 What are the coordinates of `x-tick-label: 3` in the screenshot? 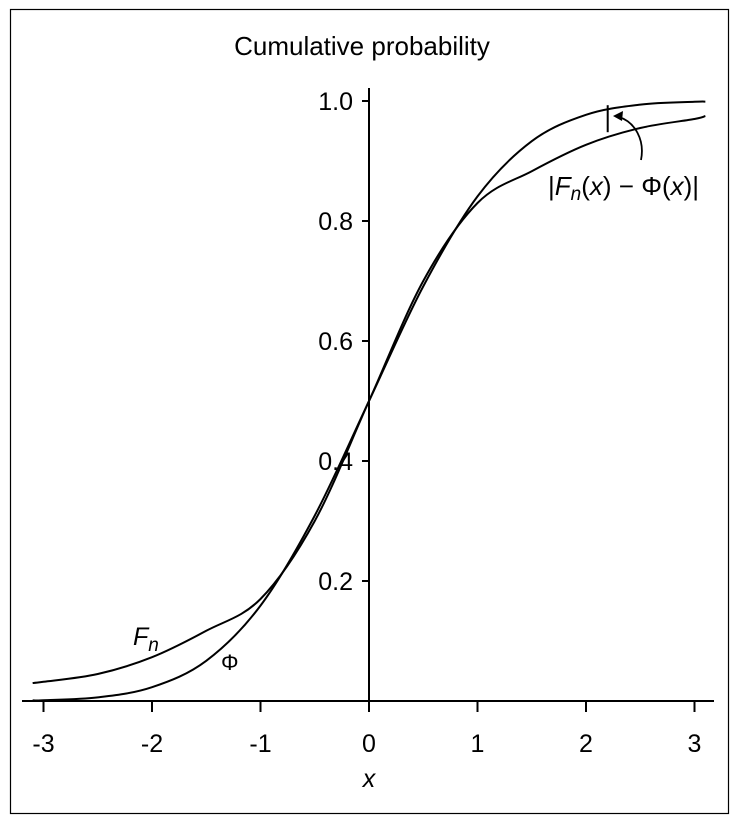 It's located at (695, 744).